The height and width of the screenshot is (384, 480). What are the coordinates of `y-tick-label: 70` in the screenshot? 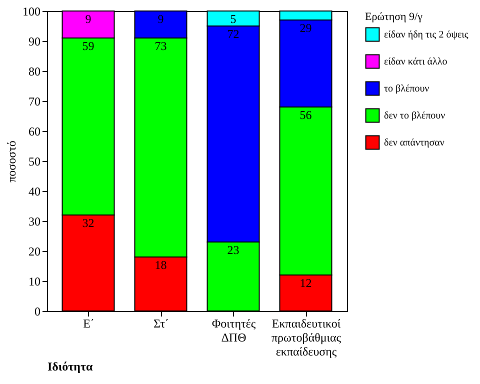 It's located at (34, 101).